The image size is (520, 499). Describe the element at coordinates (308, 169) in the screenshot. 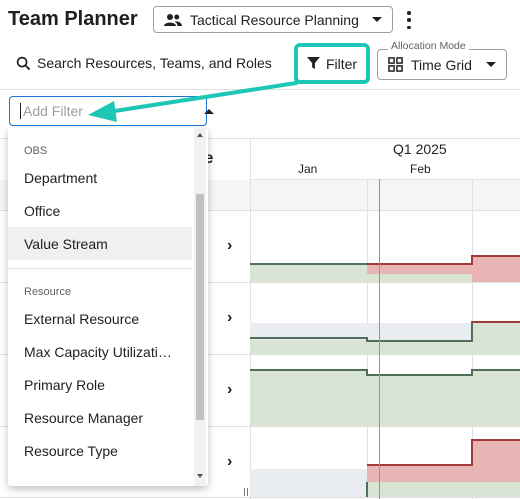

I see `month-label: Jan` at that location.